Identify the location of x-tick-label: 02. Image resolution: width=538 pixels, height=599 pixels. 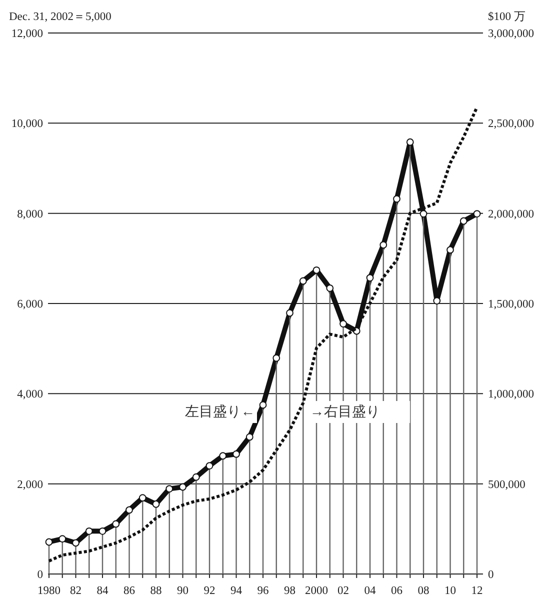
(344, 591).